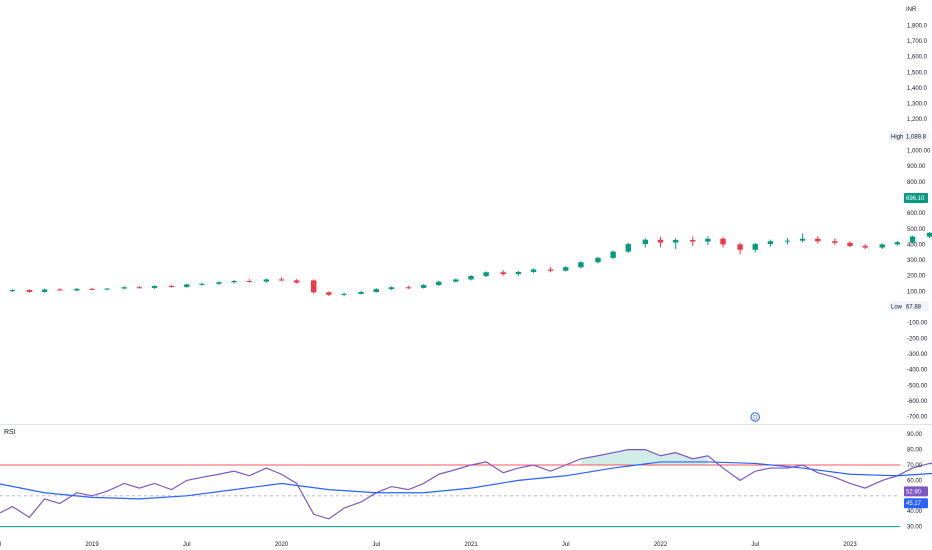 The width and height of the screenshot is (932, 550). What do you see at coordinates (916, 503) in the screenshot?
I see `rsi-ma-tag` at bounding box center [916, 503].